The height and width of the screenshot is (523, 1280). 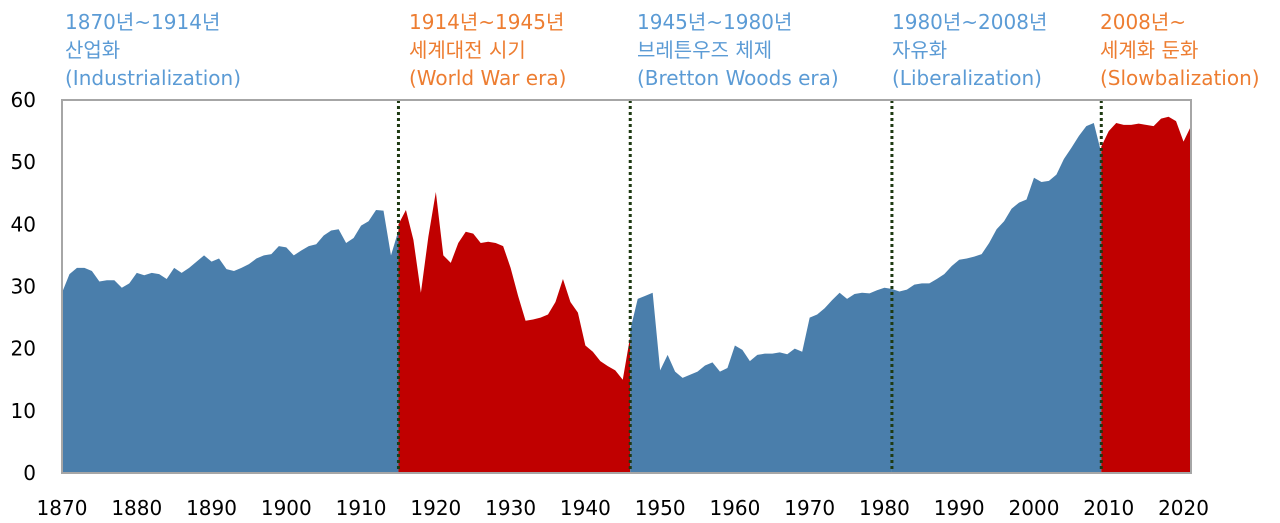 I want to click on y-axis: 0 10 20 30 40 50 60, so click(x=23, y=286).